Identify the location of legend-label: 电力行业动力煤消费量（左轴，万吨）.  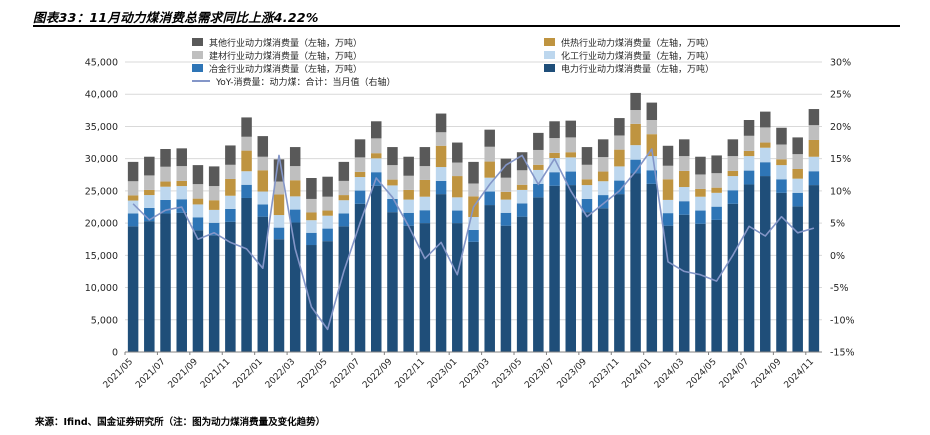
(638, 69).